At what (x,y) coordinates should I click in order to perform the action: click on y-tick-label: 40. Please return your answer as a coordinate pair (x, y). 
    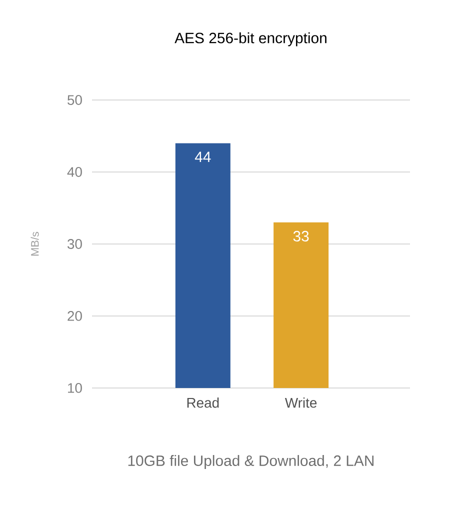
    Looking at the image, I should click on (74, 172).